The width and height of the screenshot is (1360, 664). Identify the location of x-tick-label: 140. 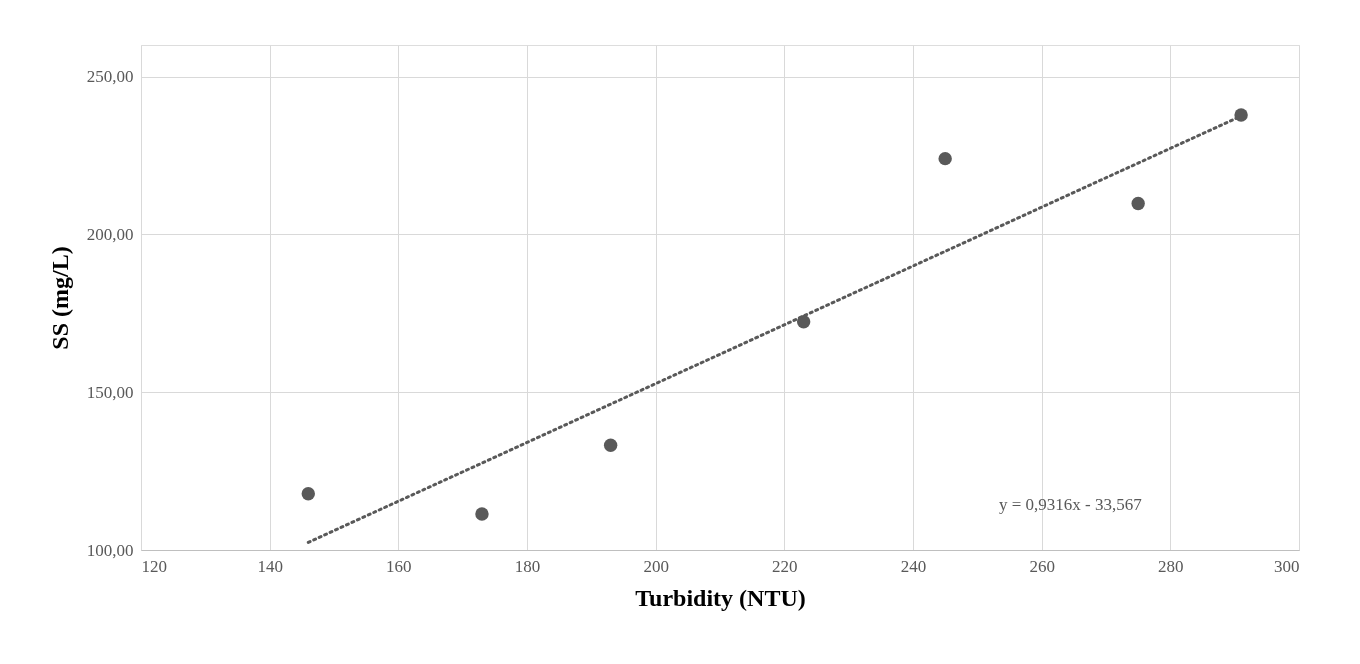
(270, 566).